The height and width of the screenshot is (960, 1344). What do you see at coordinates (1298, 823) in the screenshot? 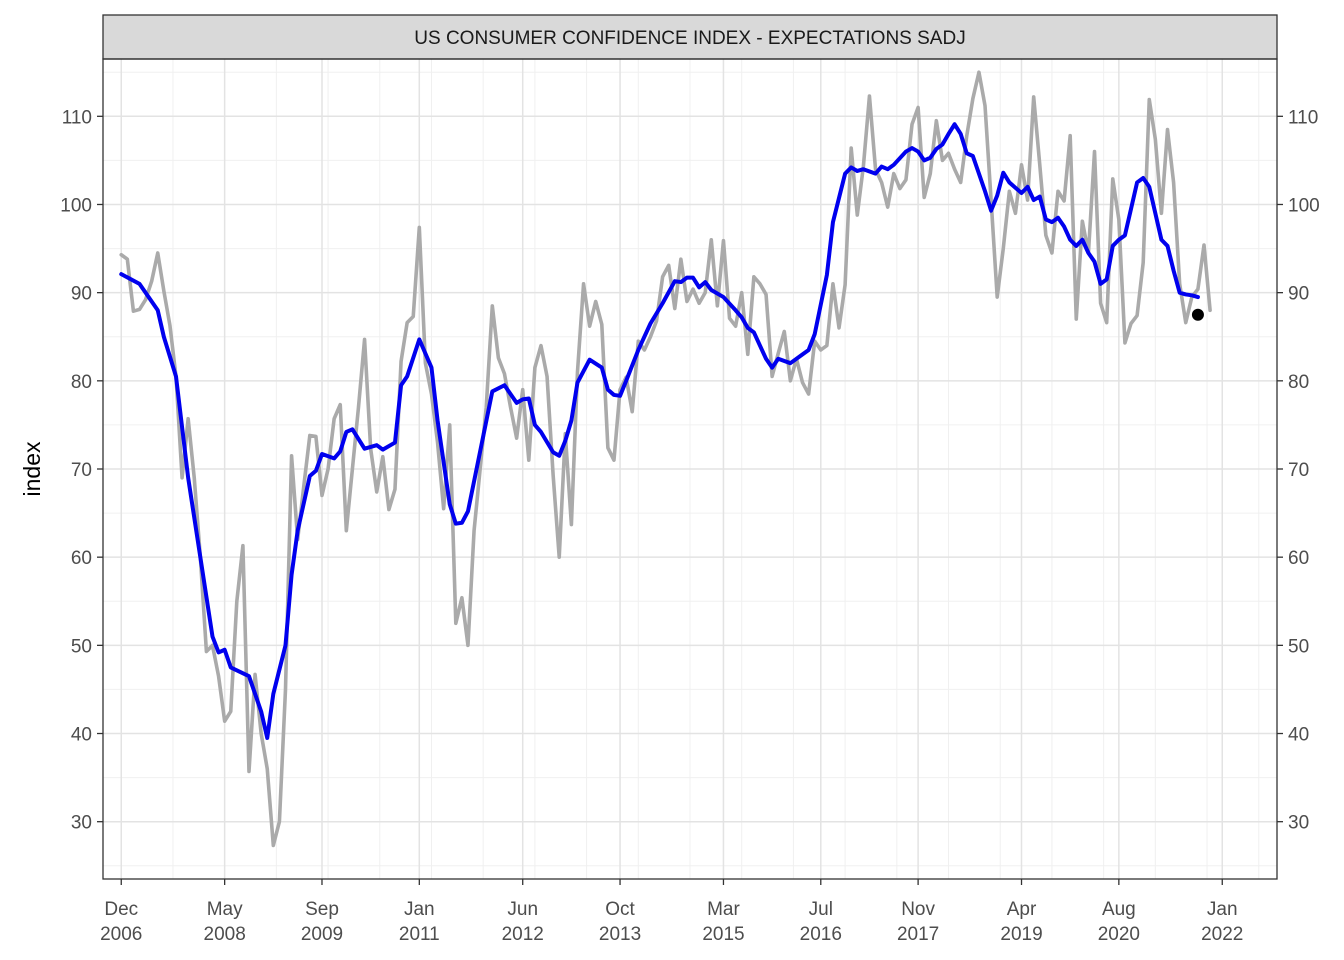
I see `y-tick-label-right: 30` at bounding box center [1298, 823].